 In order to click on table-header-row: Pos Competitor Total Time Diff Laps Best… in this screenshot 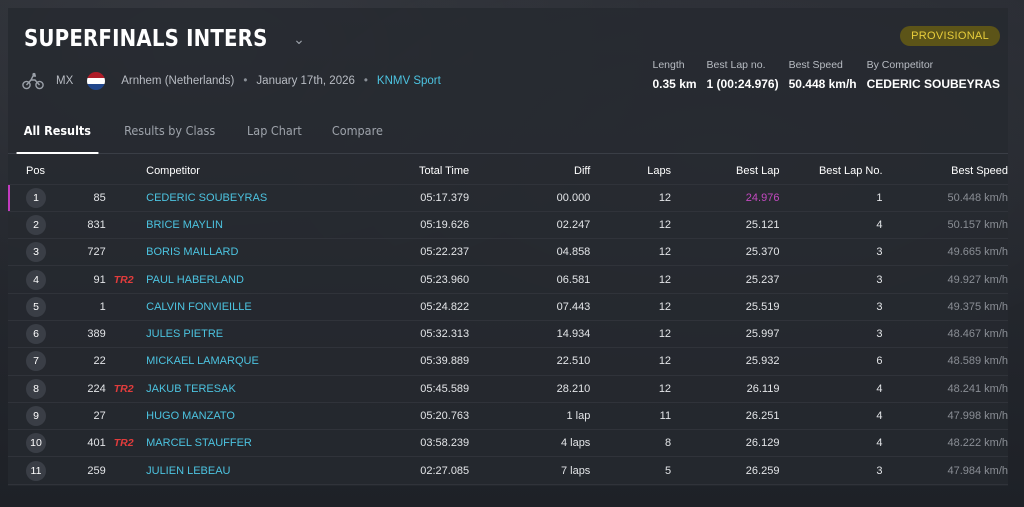, I will do `click(508, 172)`.